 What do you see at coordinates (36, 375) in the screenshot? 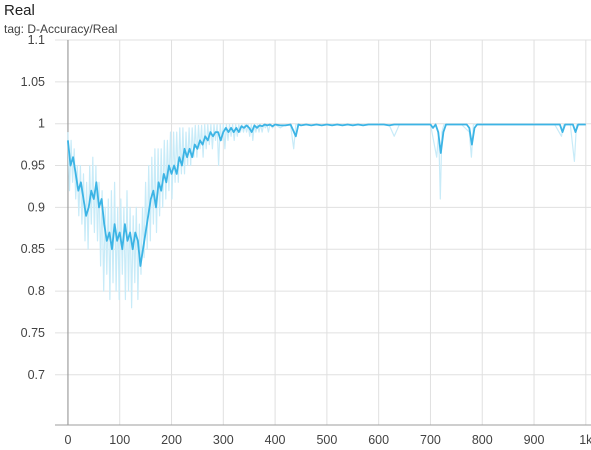
I see `y-tick-label: 0.7` at bounding box center [36, 375].